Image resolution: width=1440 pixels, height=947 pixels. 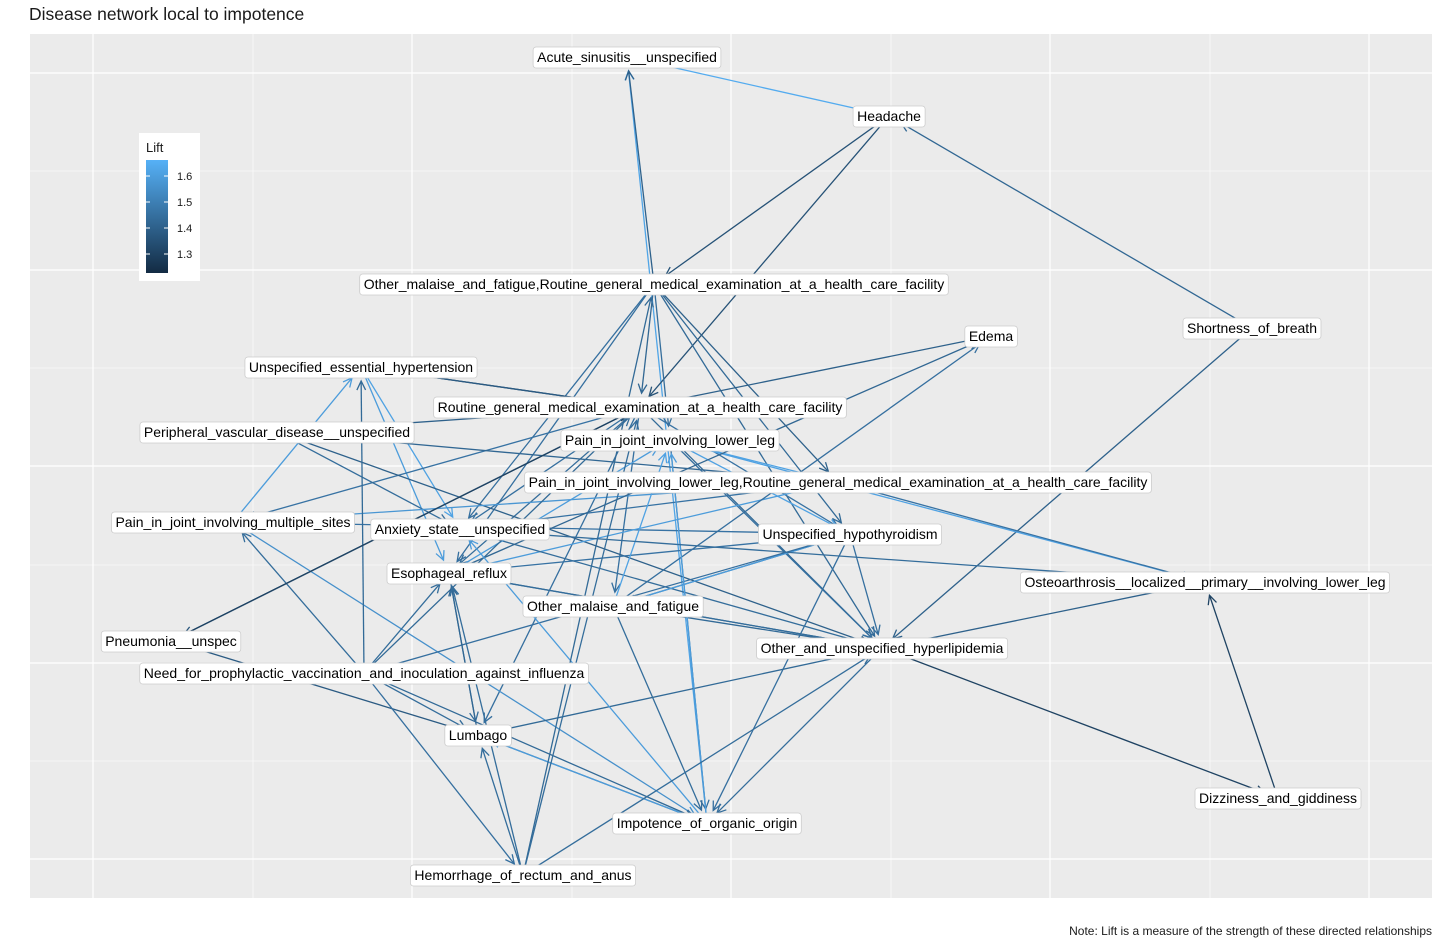 I want to click on node-label: Unspecified_essential_hypertension, so click(x=361, y=367).